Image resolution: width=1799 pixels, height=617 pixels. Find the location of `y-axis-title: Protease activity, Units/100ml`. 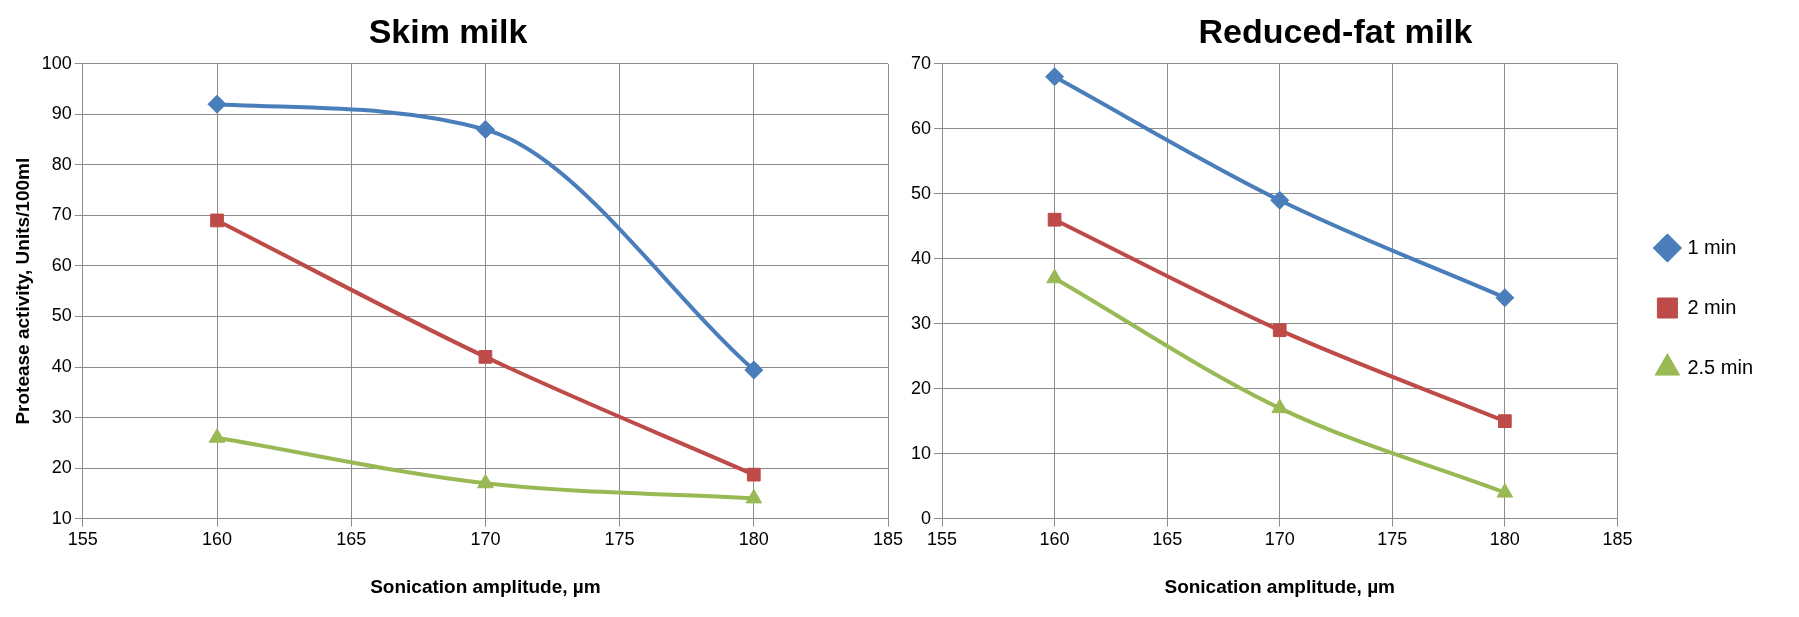

y-axis-title: Protease activity, Units/100ml is located at coordinates (22, 291).